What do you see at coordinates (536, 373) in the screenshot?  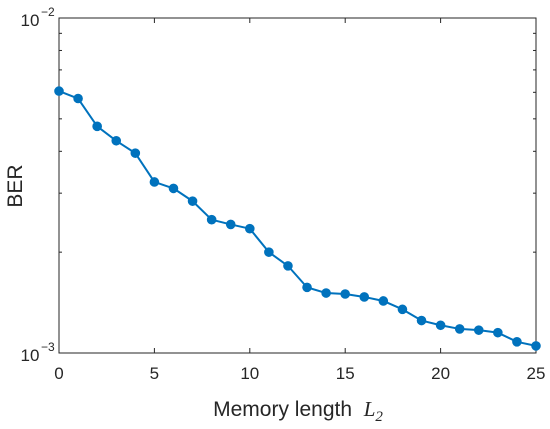 I see `x-tick-label: 25` at bounding box center [536, 373].